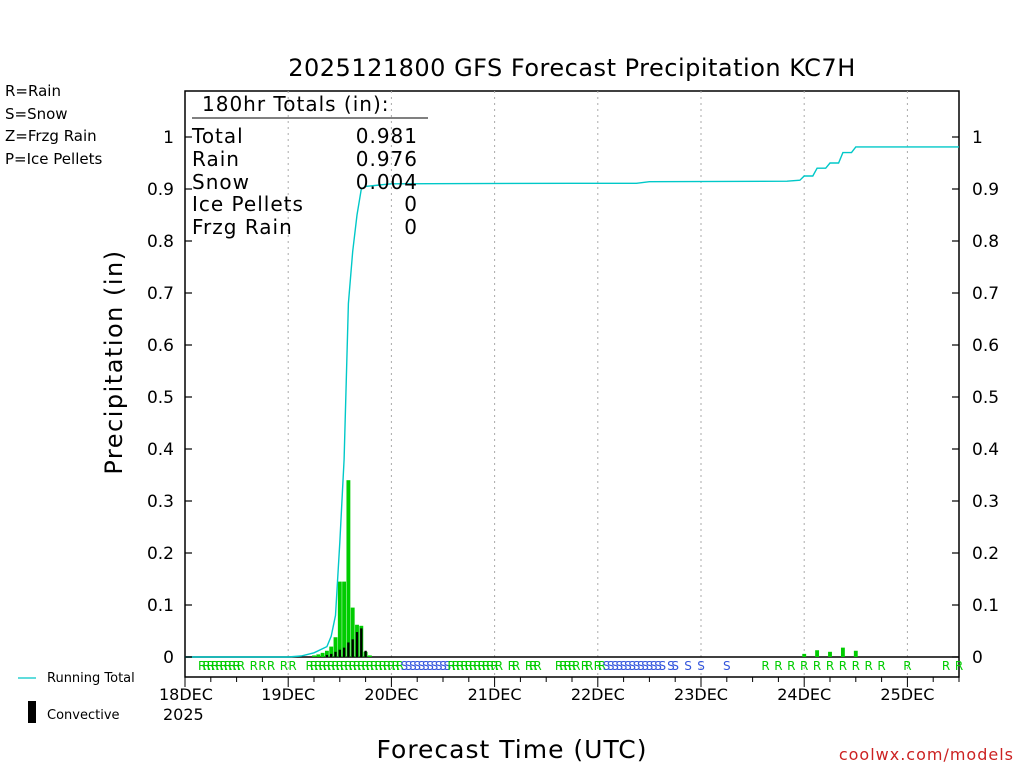 Image resolution: width=1024 pixels, height=768 pixels. Describe the element at coordinates (456, 666) in the screenshot. I see `precip-type-marker-49: R` at that location.